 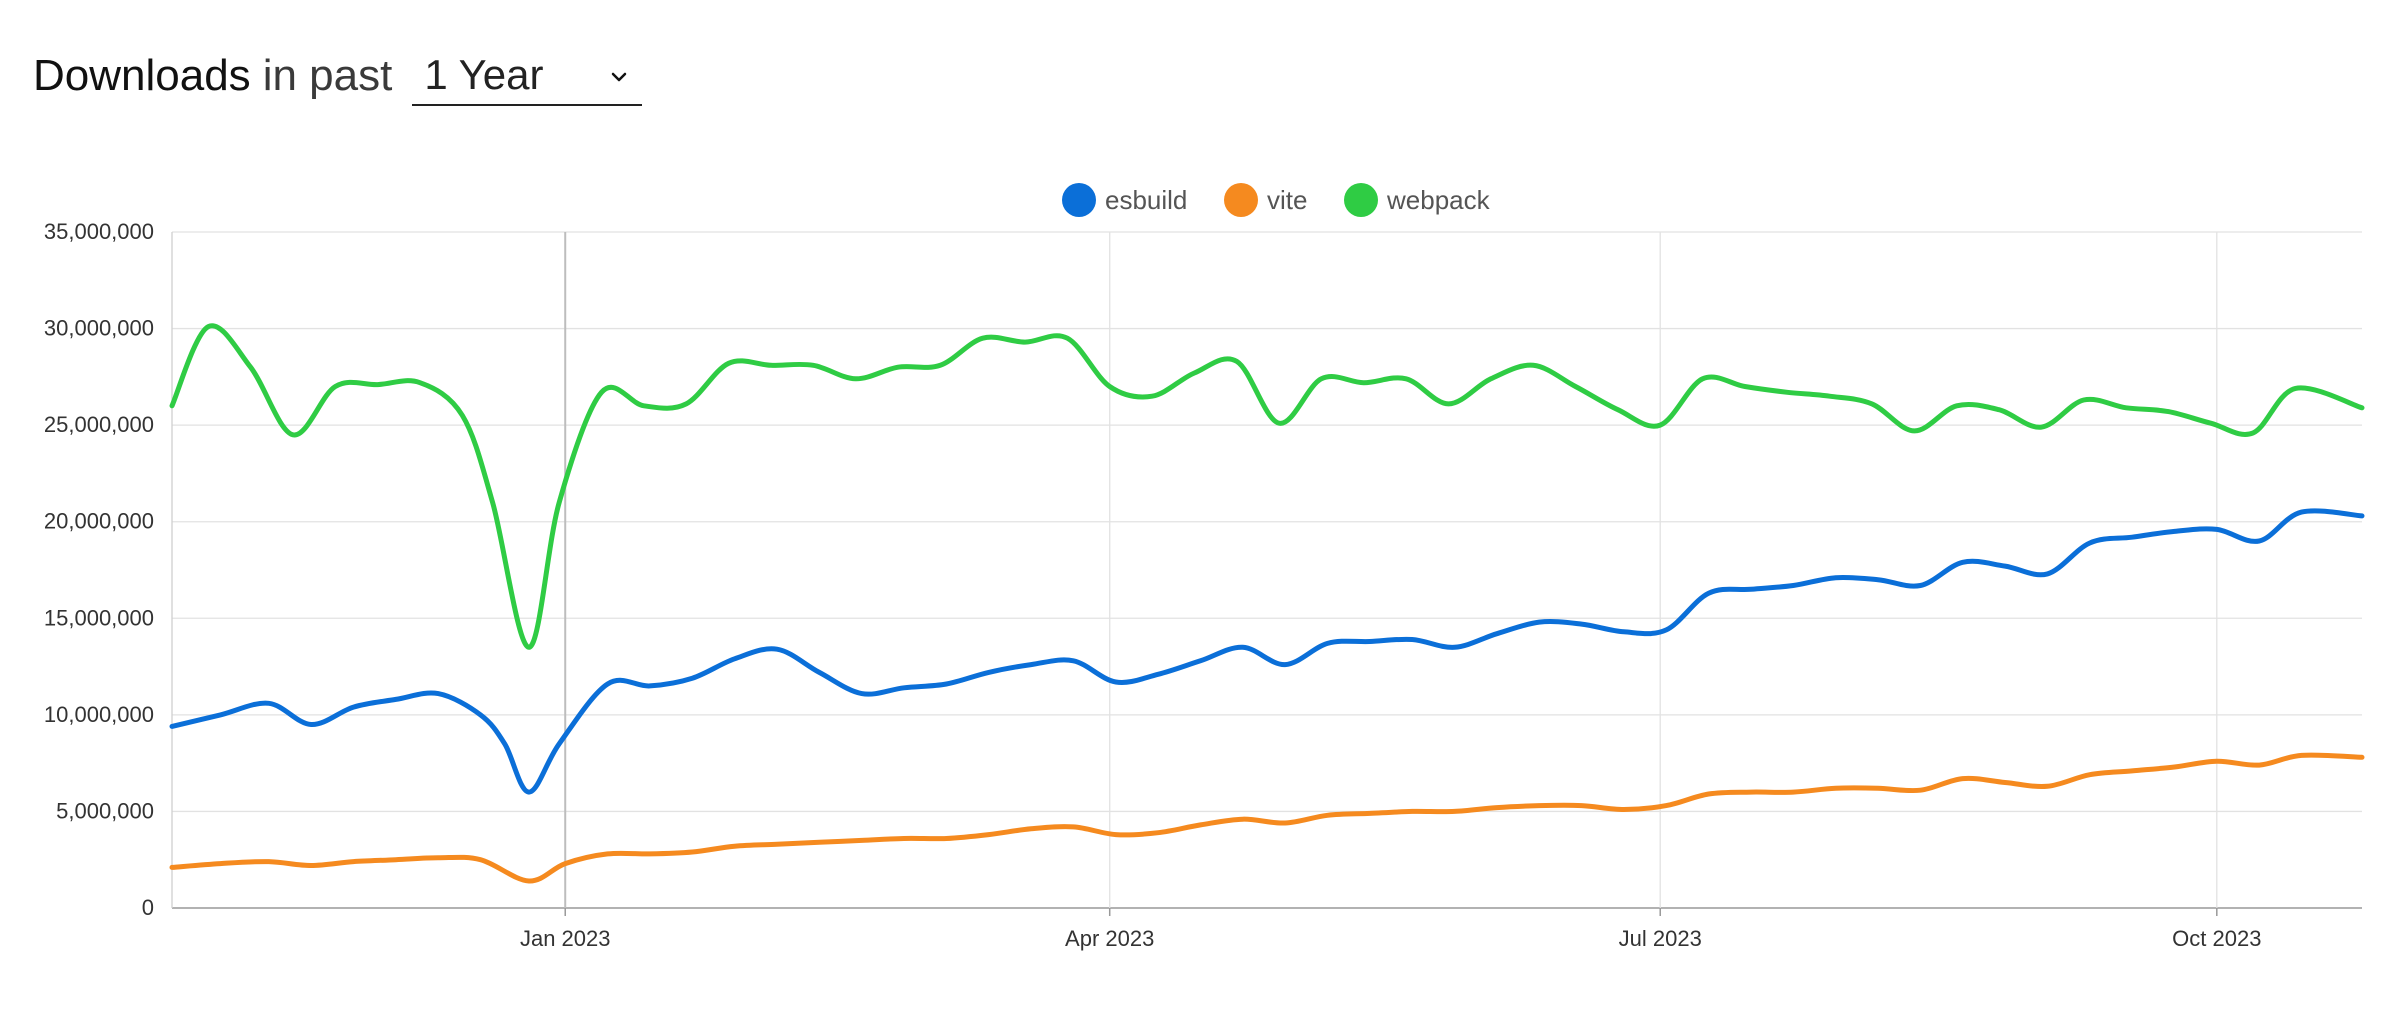 I want to click on x-tick-label: Apr 2023, so click(x=1109, y=938).